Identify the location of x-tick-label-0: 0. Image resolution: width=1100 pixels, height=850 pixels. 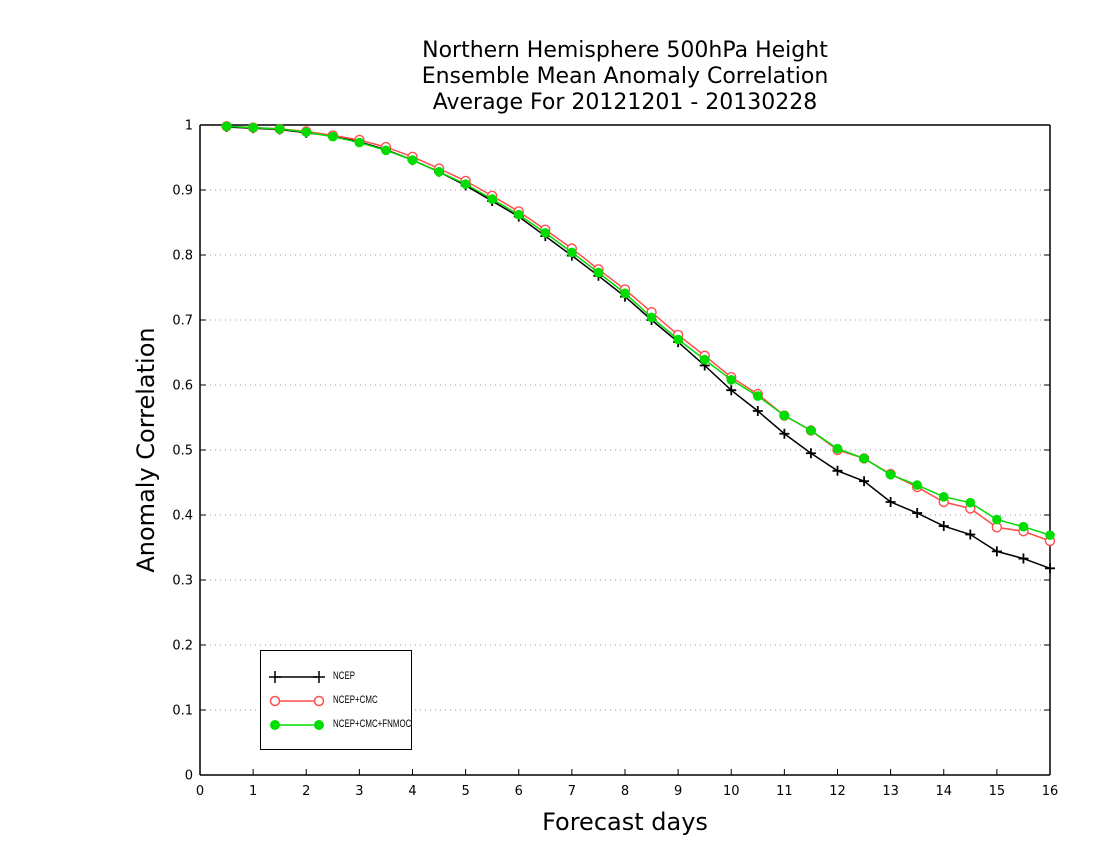
(200, 791).